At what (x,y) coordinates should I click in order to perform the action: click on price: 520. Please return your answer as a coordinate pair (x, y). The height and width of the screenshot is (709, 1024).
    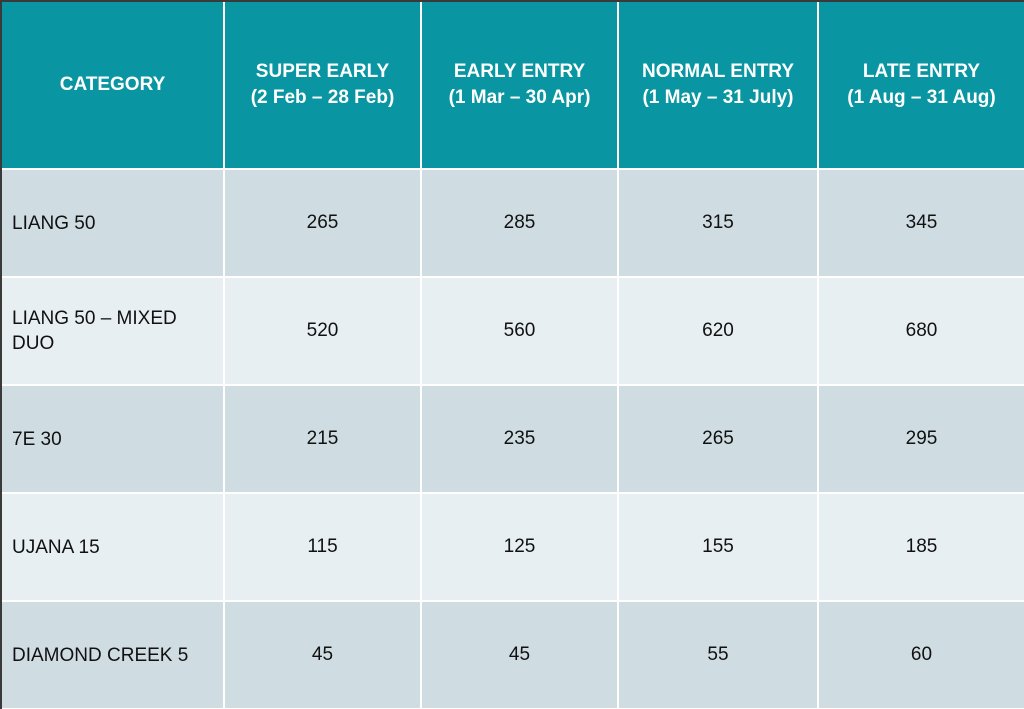
    Looking at the image, I should click on (322, 330).